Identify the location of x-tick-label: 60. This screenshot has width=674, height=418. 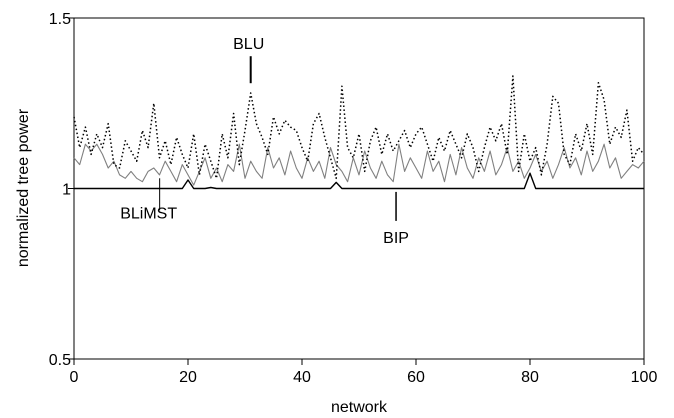
(416, 377).